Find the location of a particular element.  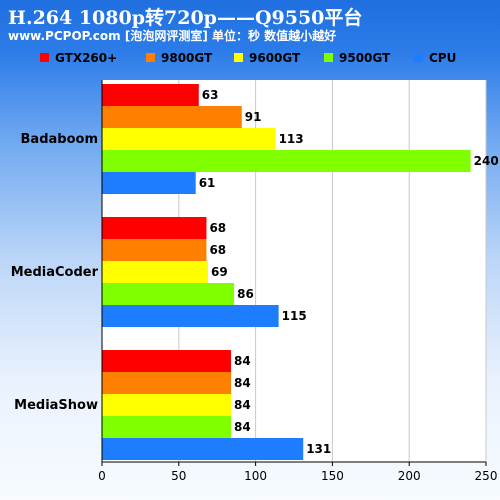

legend-label: 9600GT is located at coordinates (275, 58).